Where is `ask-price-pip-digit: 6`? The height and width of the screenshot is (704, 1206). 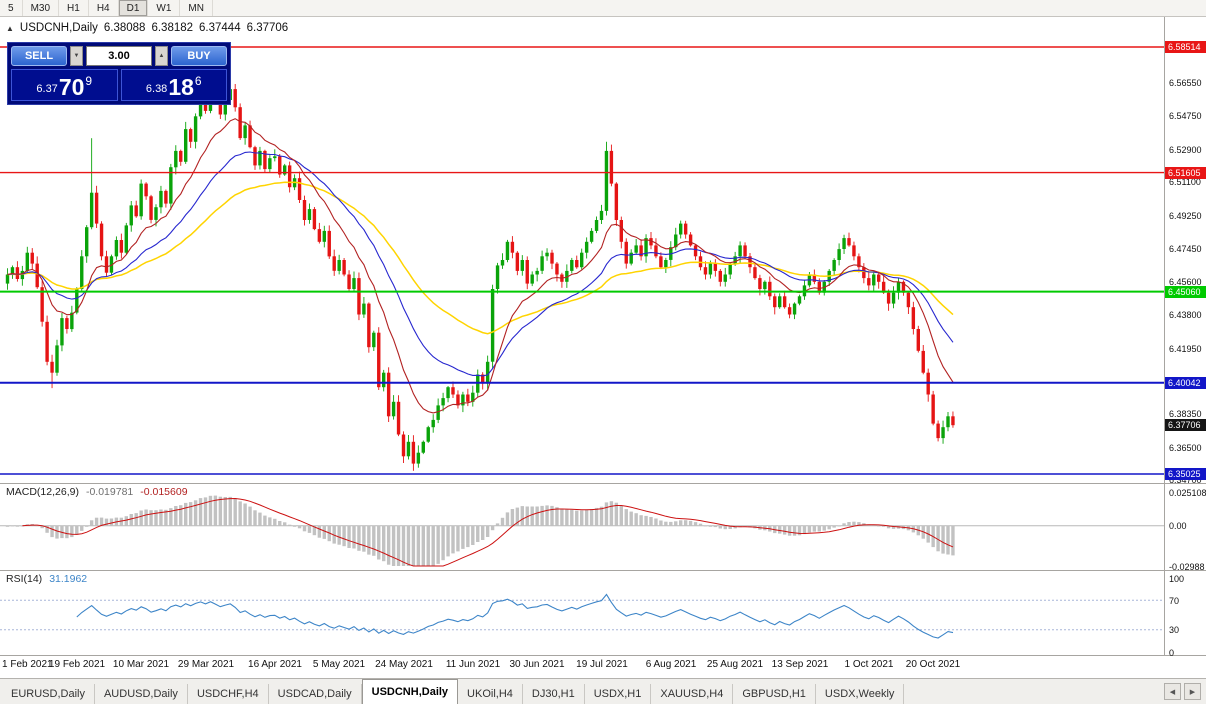
ask-price-pip-digit: 6 is located at coordinates (198, 81).